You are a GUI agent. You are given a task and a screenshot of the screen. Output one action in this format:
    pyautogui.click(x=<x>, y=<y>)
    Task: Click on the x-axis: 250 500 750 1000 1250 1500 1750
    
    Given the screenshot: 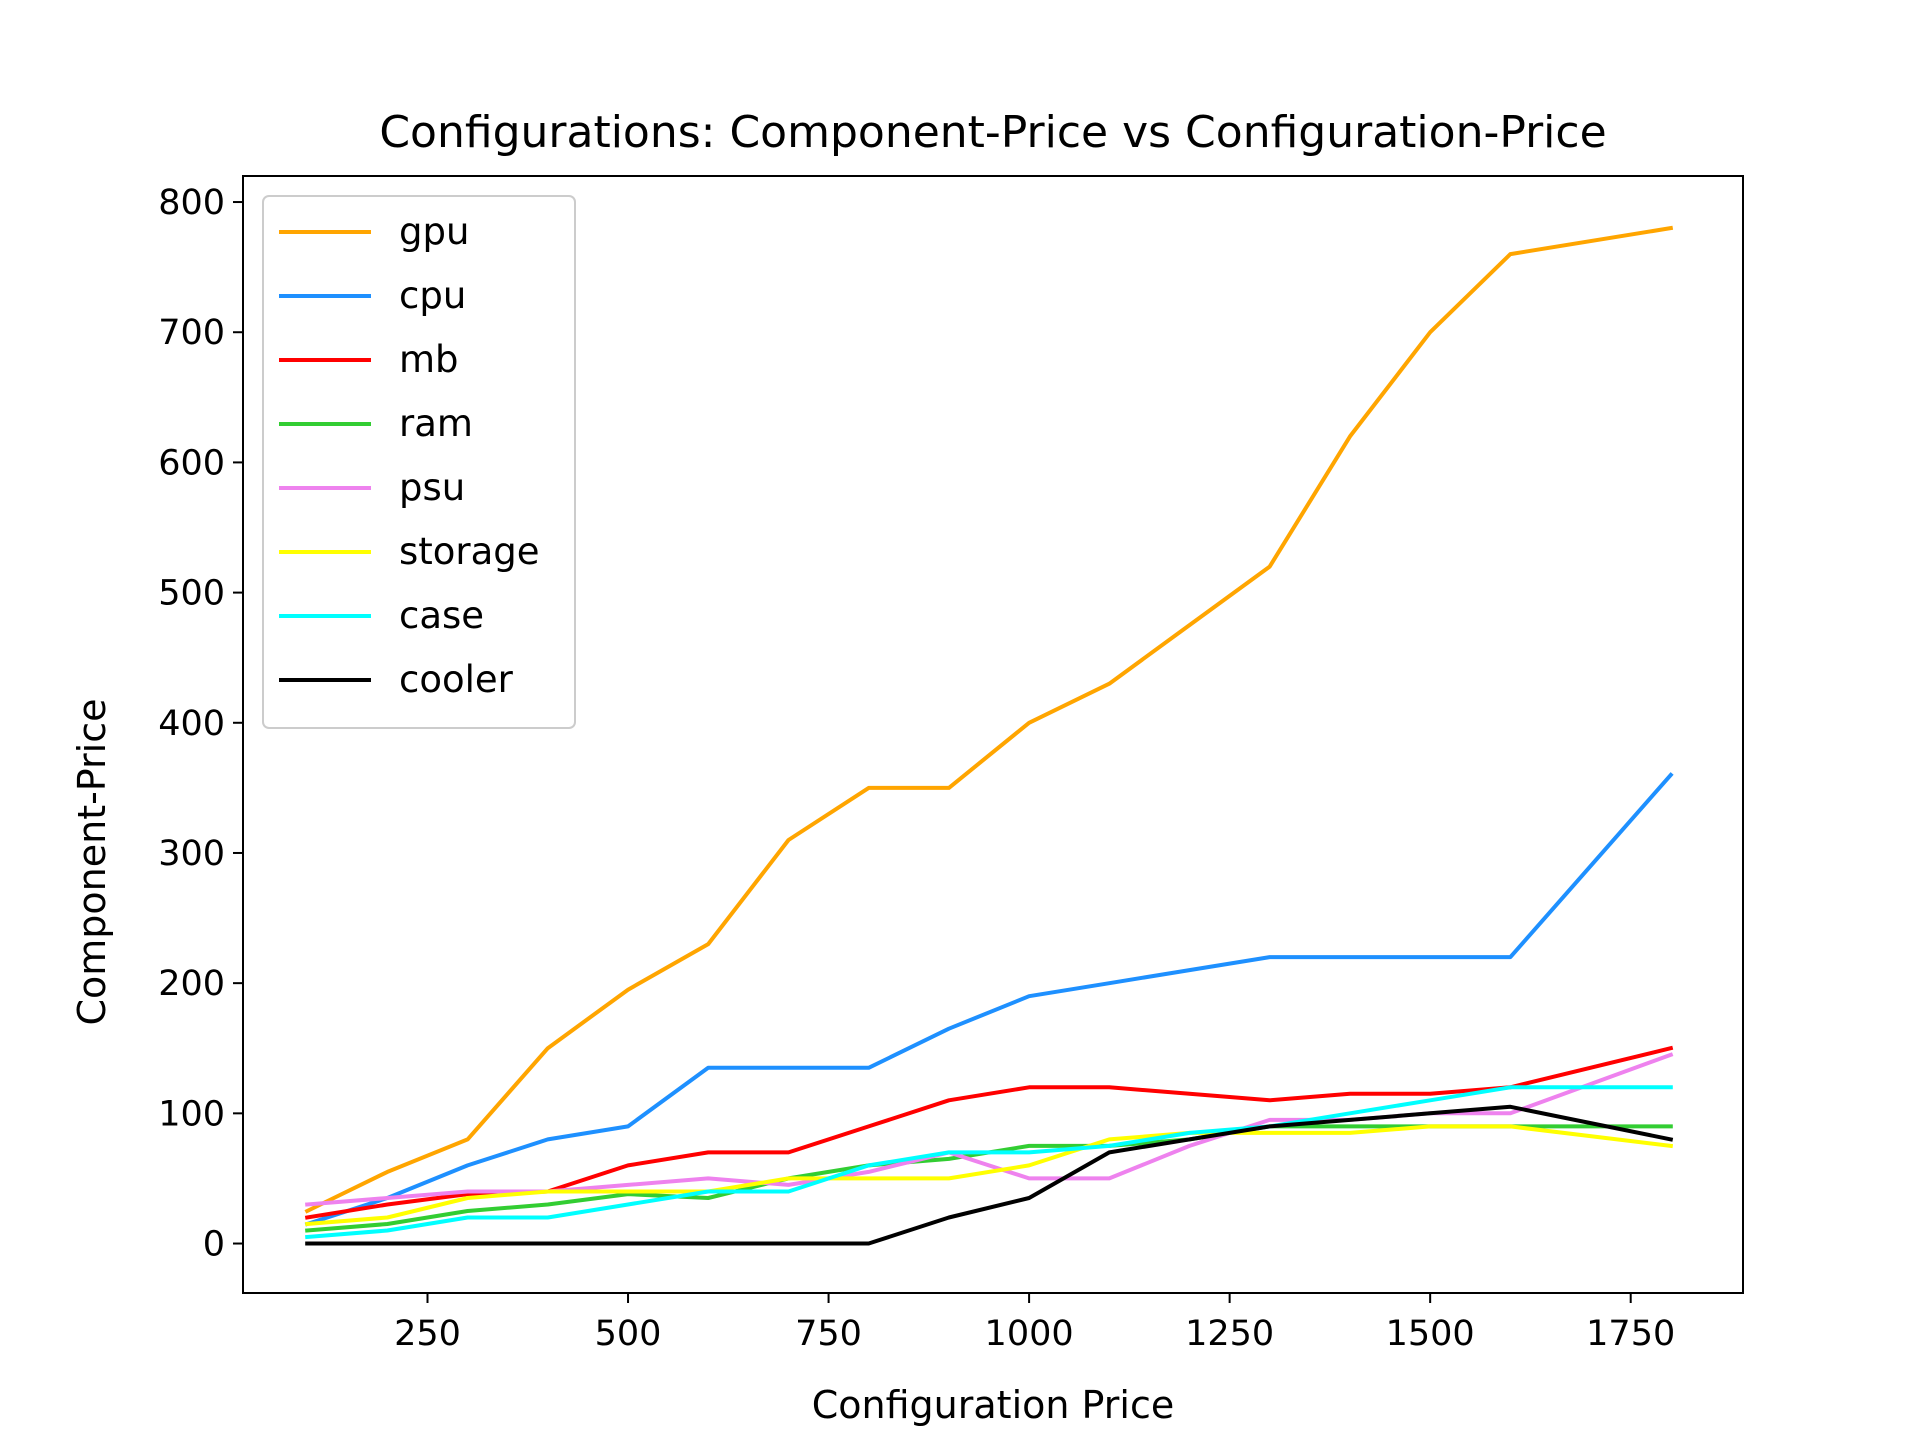 What is the action you would take?
    pyautogui.click(x=1034, y=1323)
    